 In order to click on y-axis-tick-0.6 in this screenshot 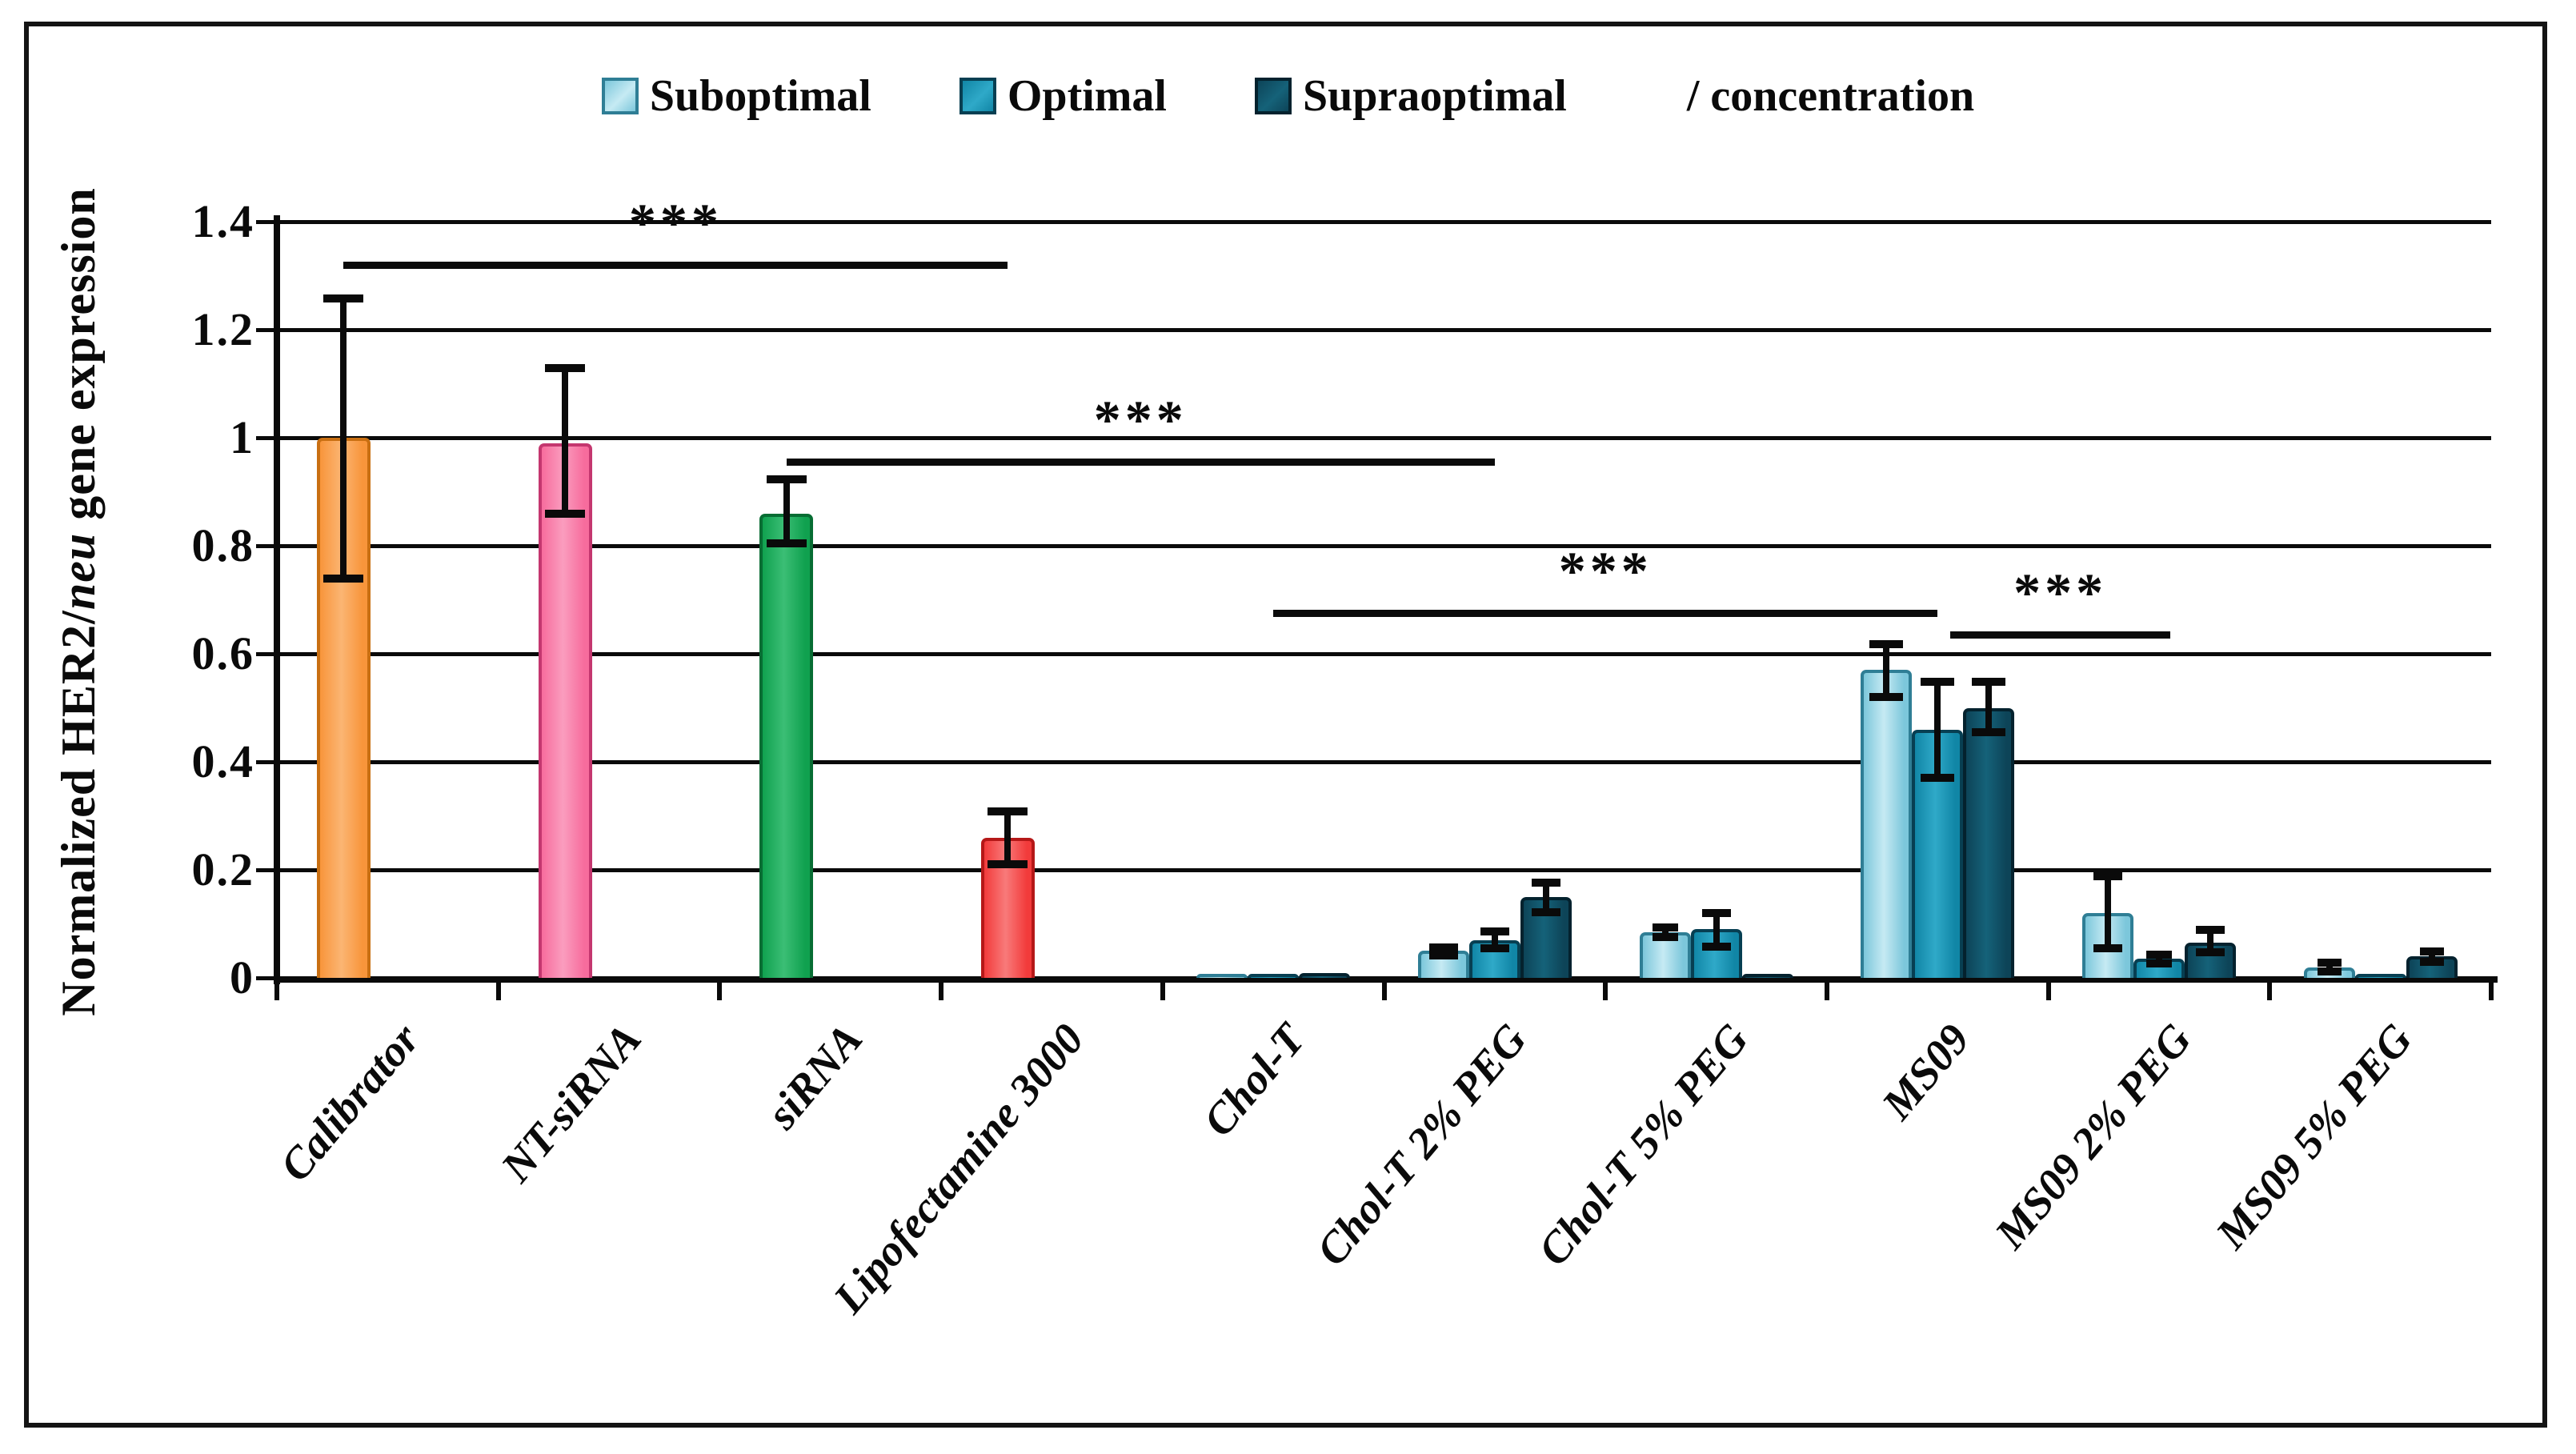, I will do `click(266, 653)`.